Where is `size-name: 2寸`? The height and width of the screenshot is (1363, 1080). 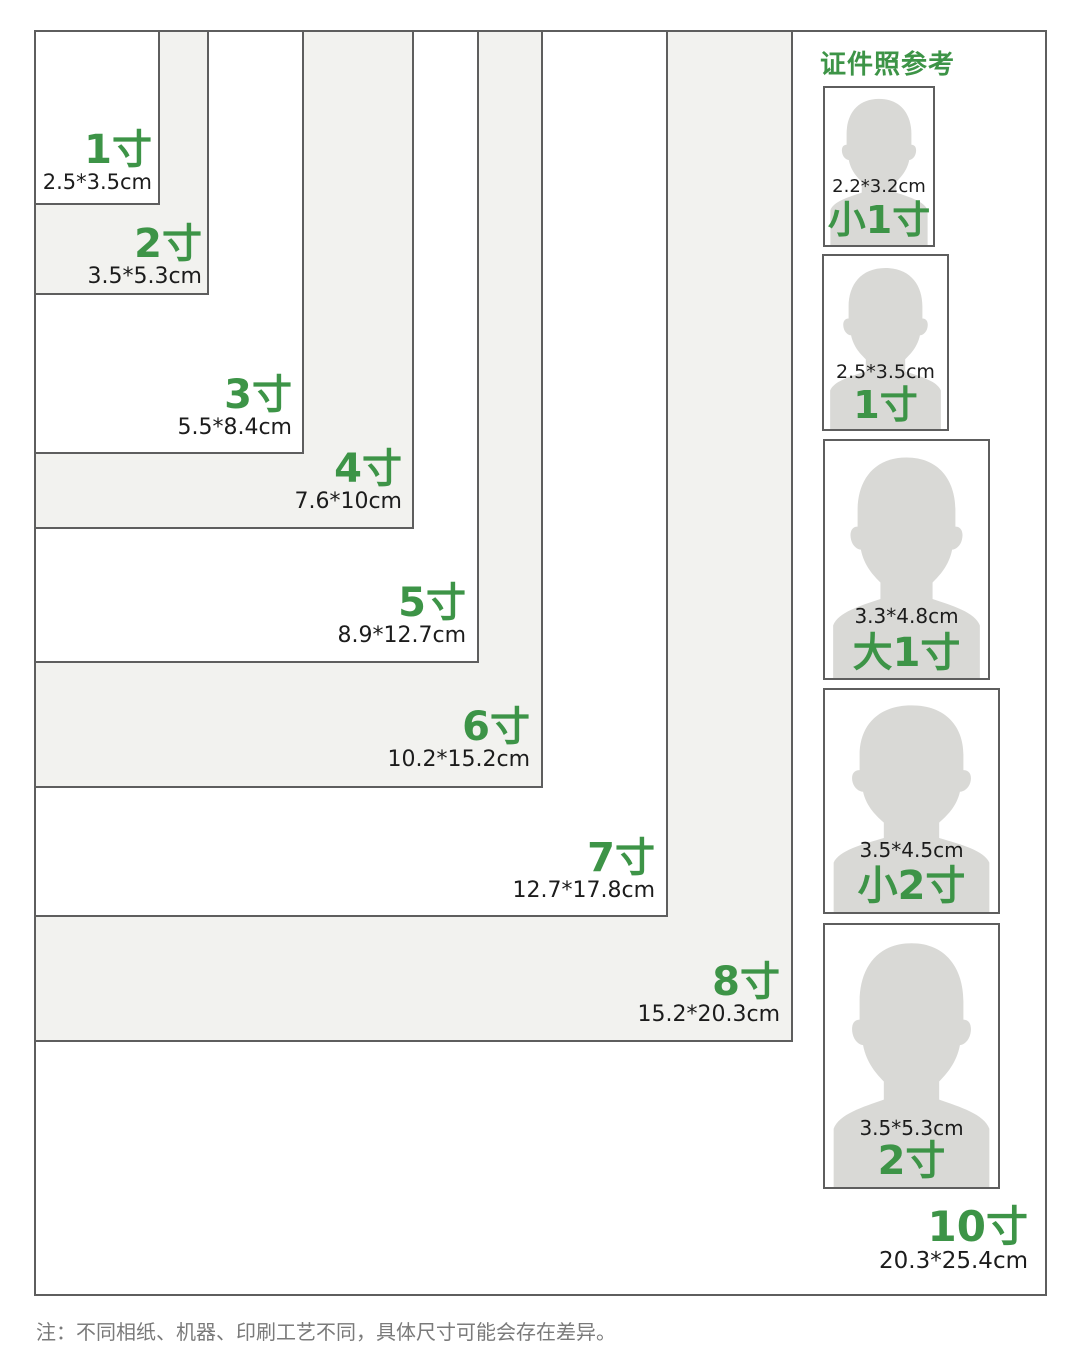 size-name: 2寸 is located at coordinates (168, 244).